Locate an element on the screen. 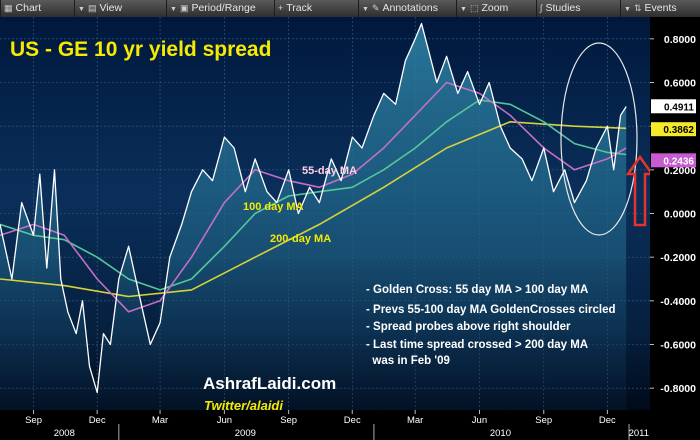 This screenshot has height=440, width=700. annotations-menu-button: ▼ ✎ Annotations is located at coordinates (407, 8).